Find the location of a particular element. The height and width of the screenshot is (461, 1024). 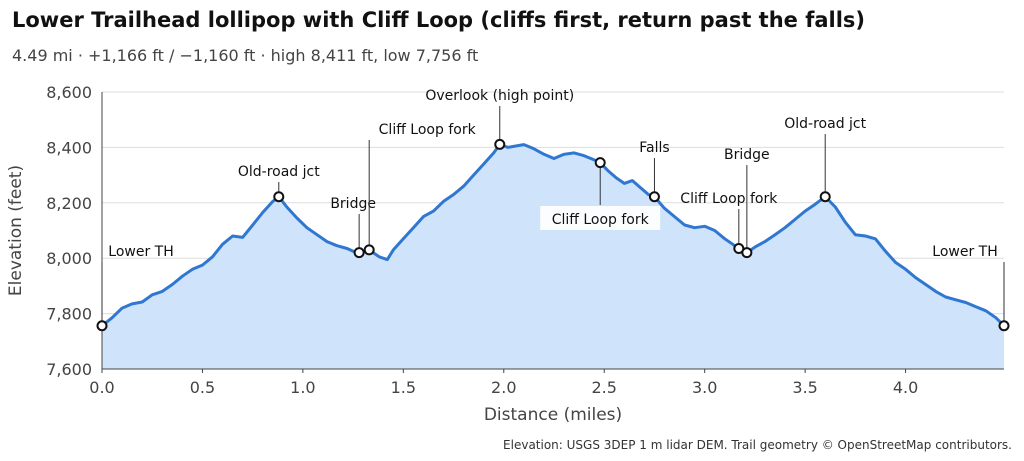

waypoint-label-bg is located at coordinates (600, 218).